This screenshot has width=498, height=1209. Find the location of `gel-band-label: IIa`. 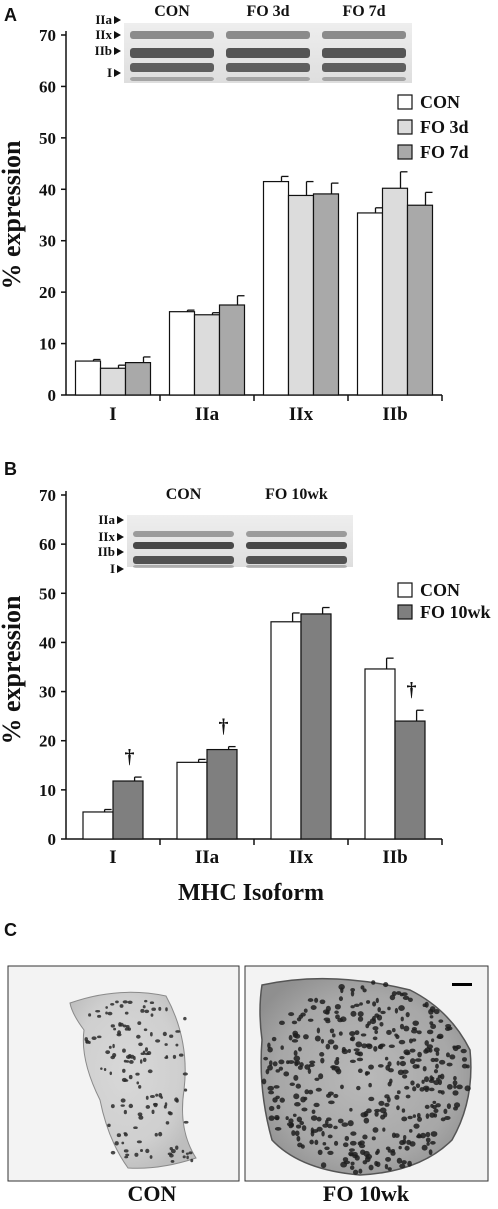

gel-band-label: IIa is located at coordinates (106, 519).